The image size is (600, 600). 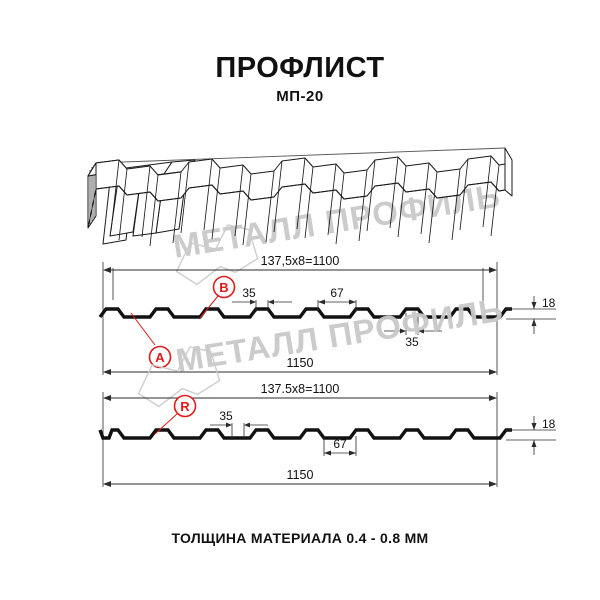 I want to click on iso-fold-lines, so click(x=305, y=201).